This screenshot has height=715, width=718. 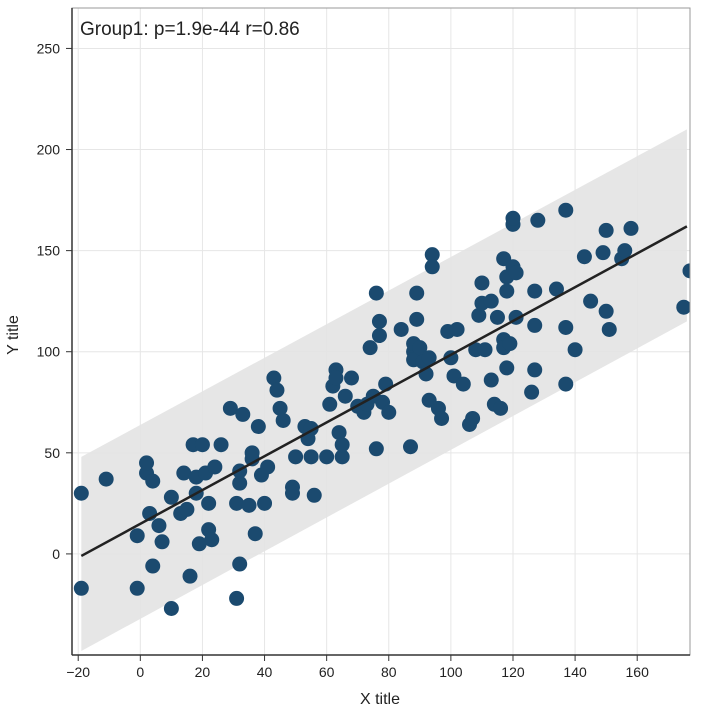 What do you see at coordinates (190, 29) in the screenshot?
I see `chart-annotation: Group1: p=1.9e-44 r=0.86` at bounding box center [190, 29].